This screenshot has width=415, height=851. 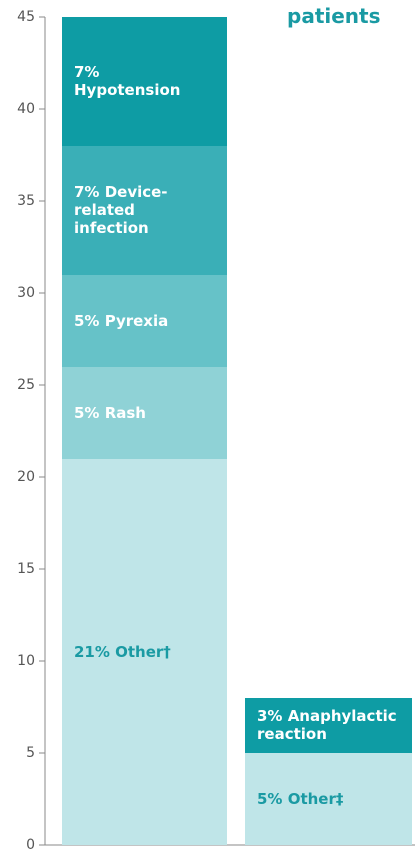 What do you see at coordinates (121, 210) in the screenshot?
I see `segment-label: 7% Device-related infection` at bounding box center [121, 210].